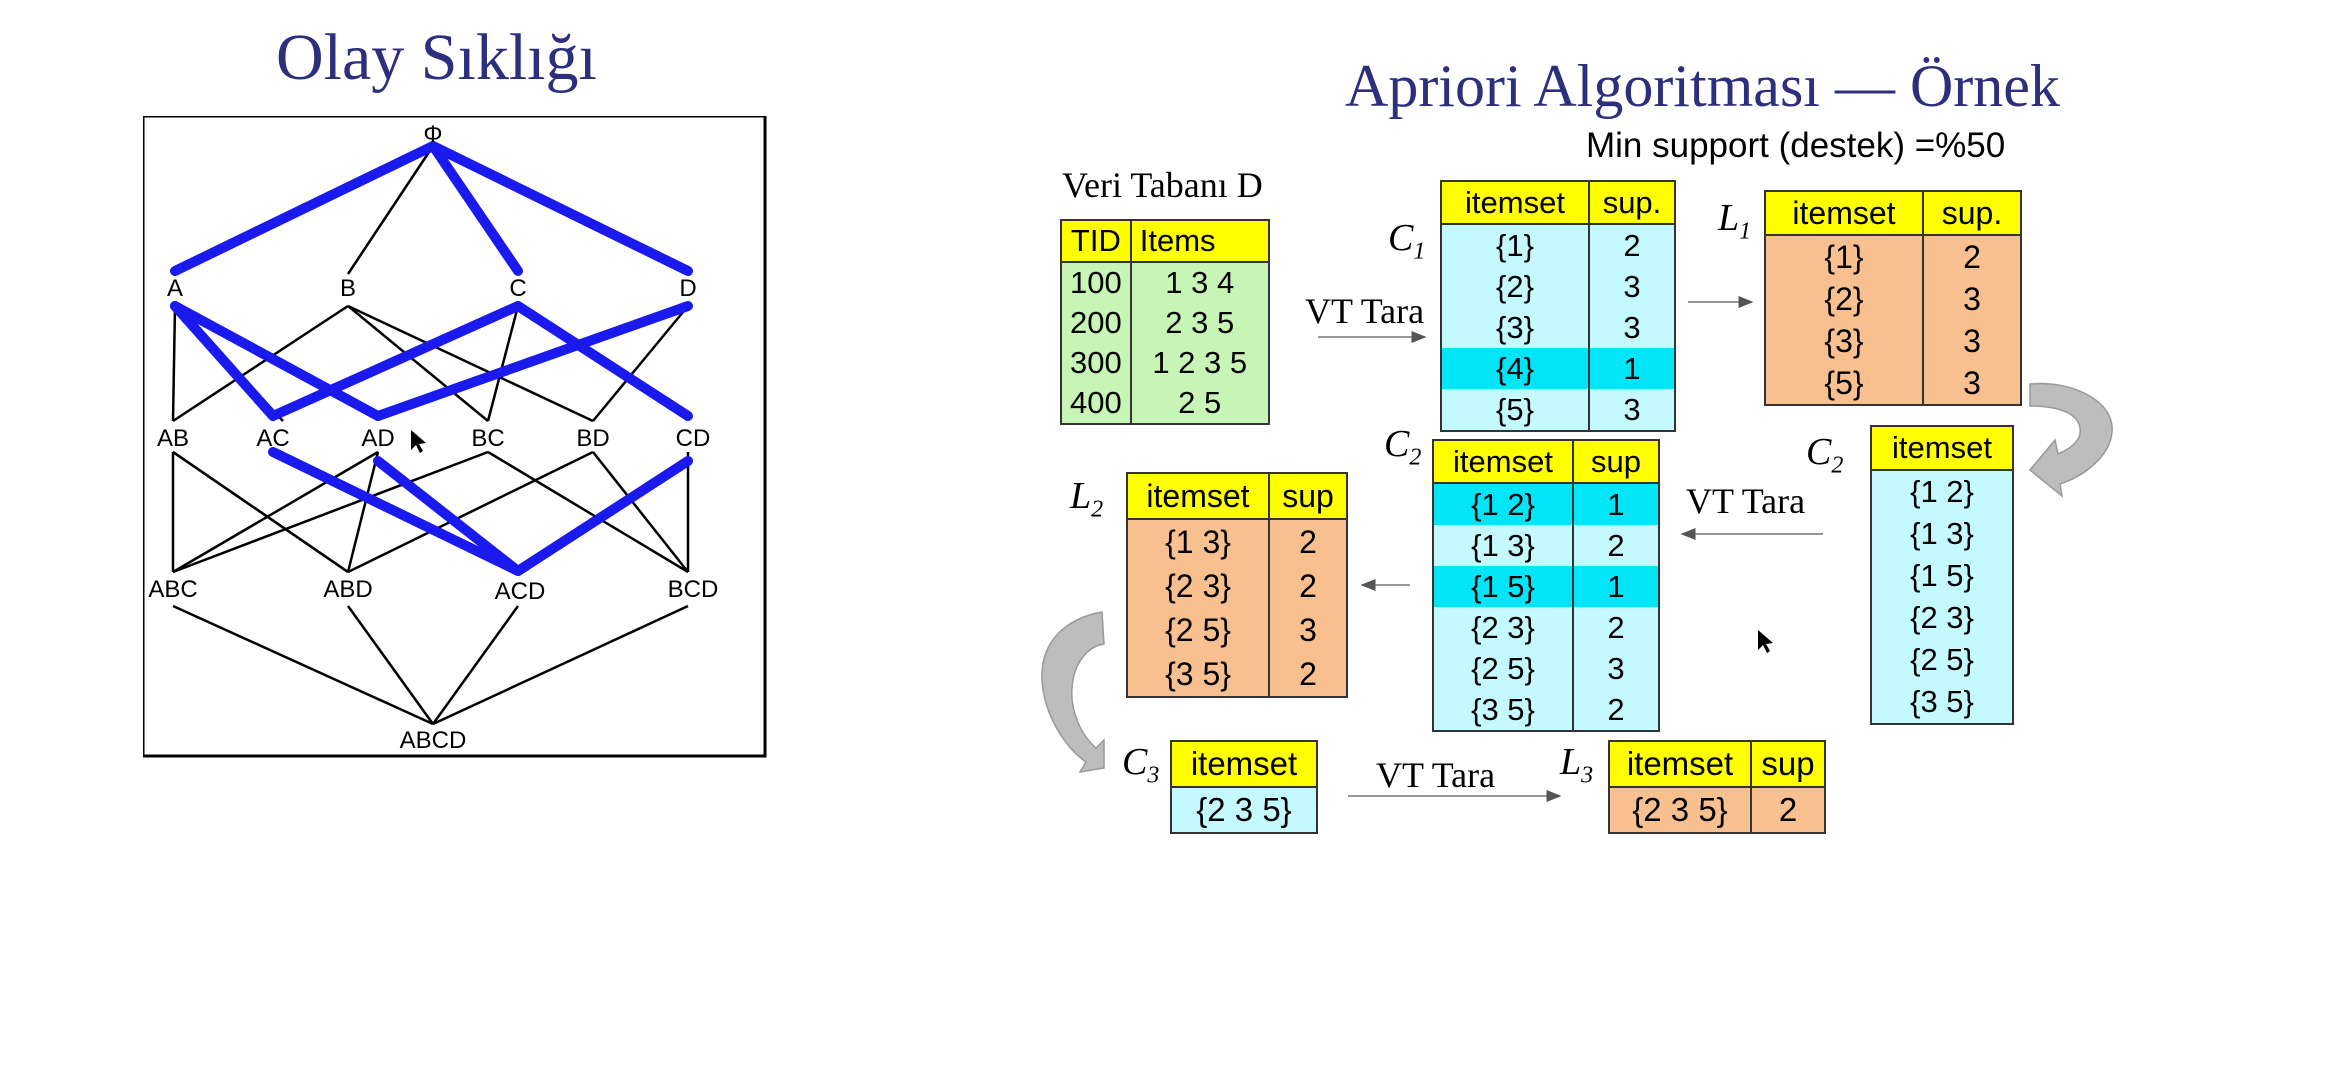 Image resolution: width=2352 pixels, height=1080 pixels. What do you see at coordinates (172, 589) in the screenshot?
I see `node-ABC: ABC` at bounding box center [172, 589].